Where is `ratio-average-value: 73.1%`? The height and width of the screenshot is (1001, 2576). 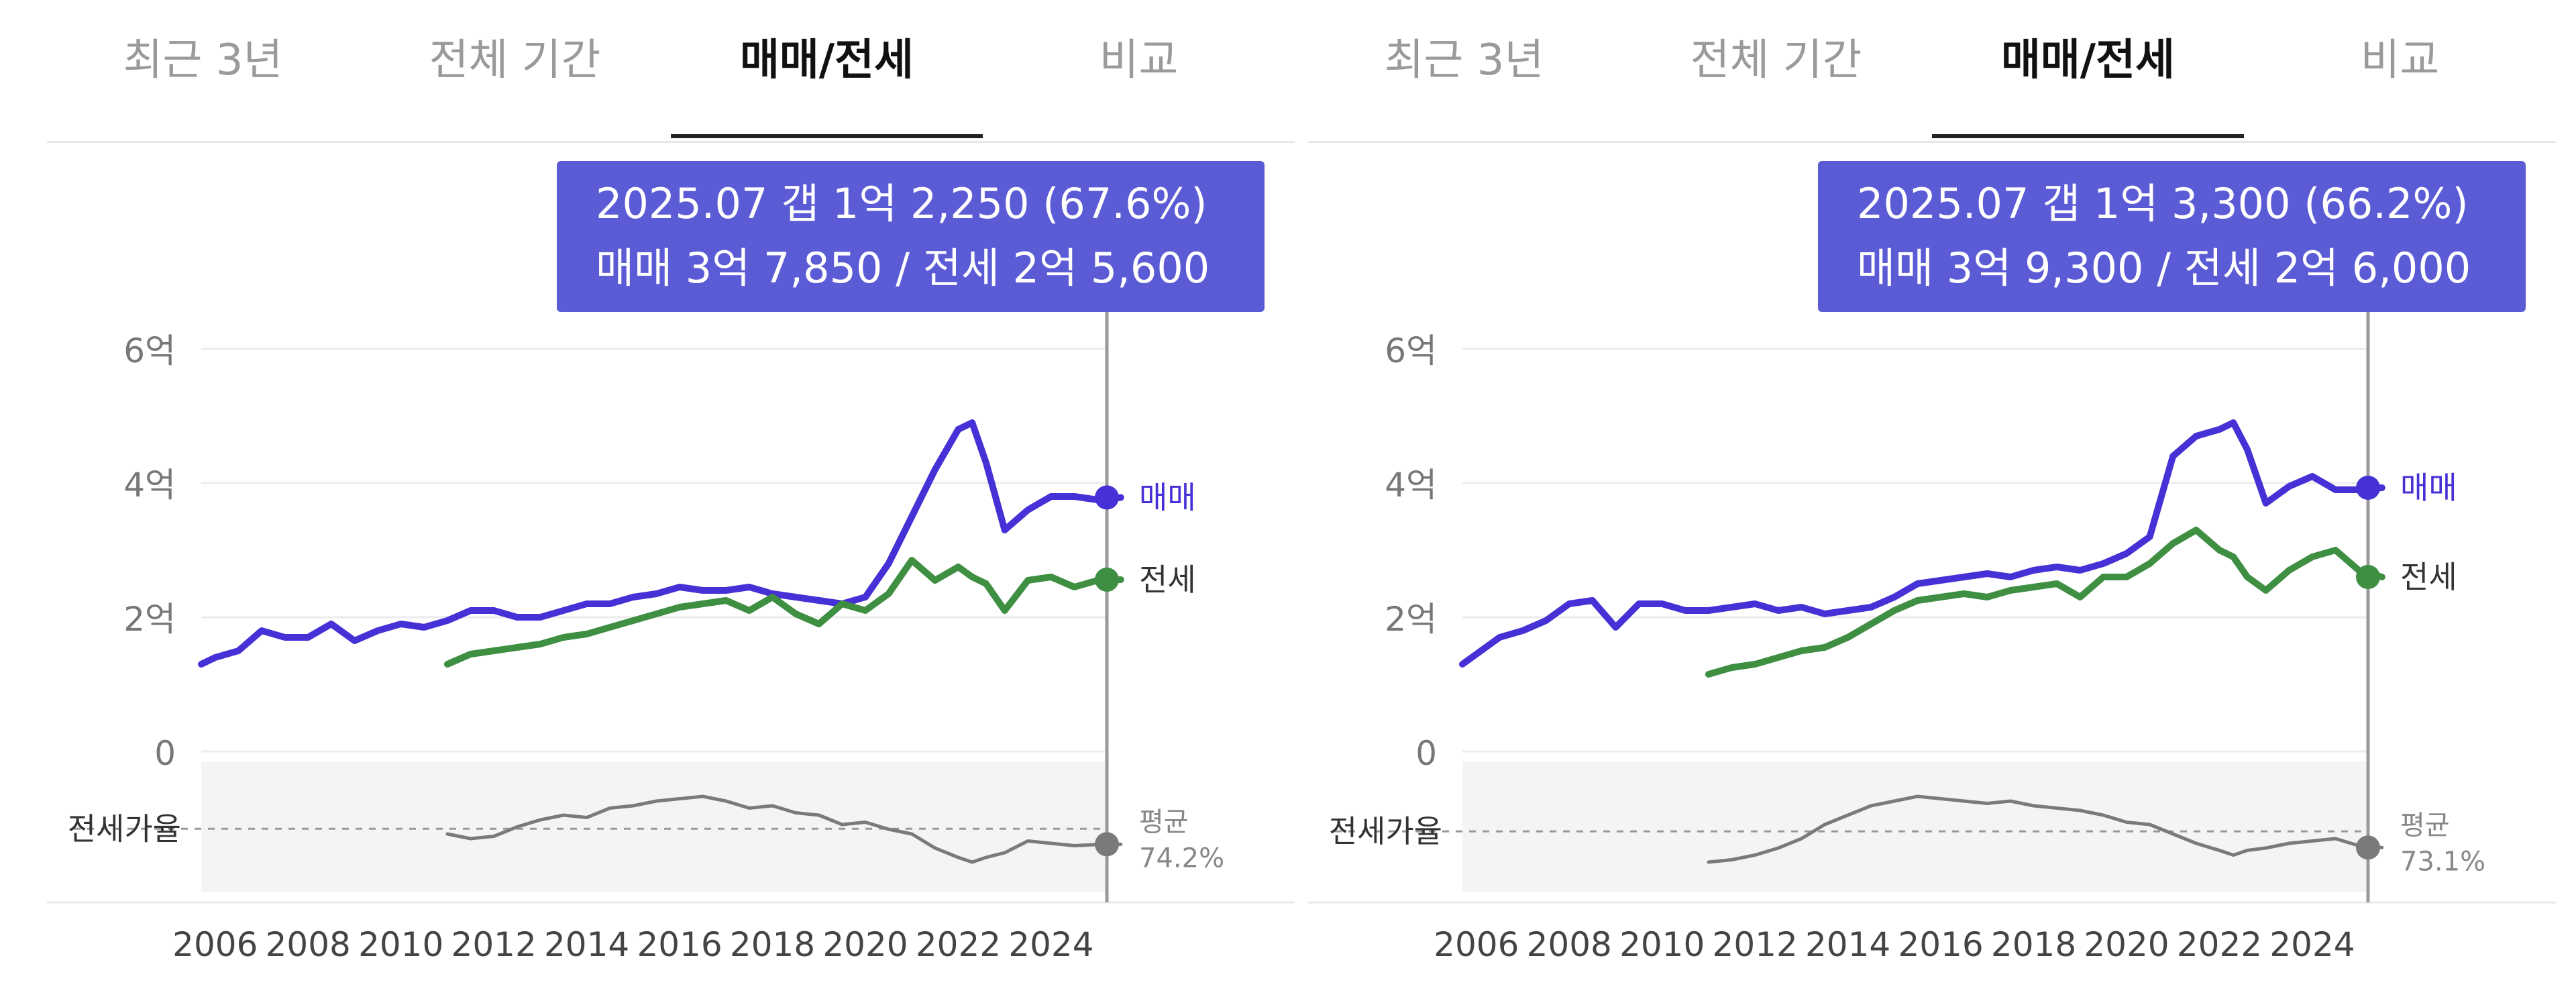 ratio-average-value: 73.1% is located at coordinates (2442, 861).